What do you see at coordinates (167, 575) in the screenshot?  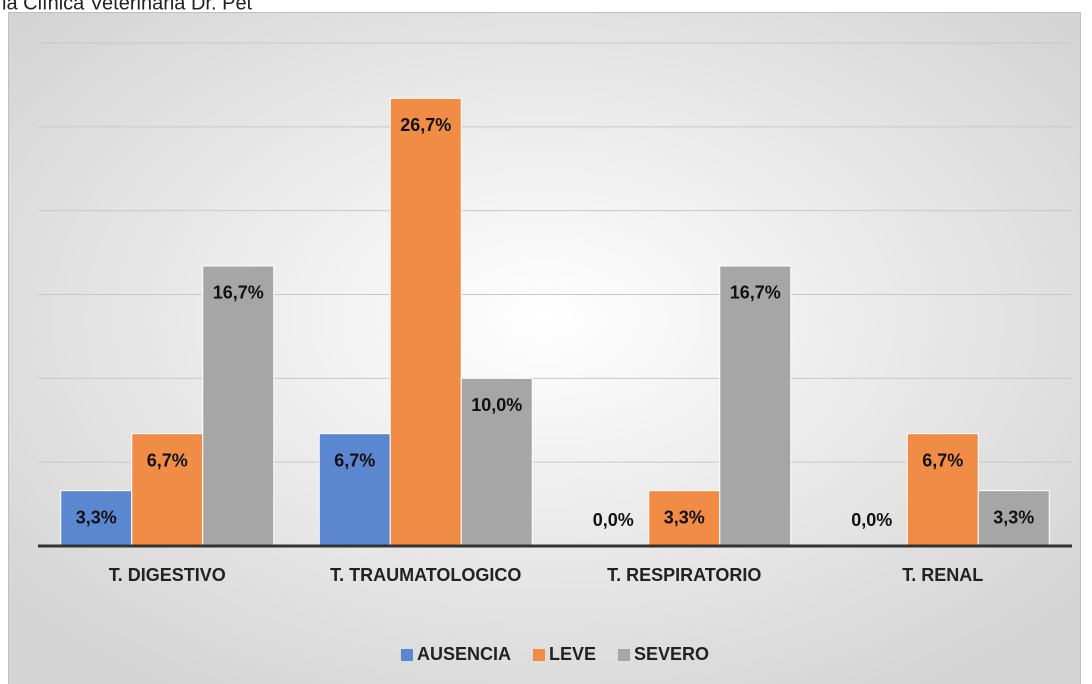 I see `x-tick-label: T. DIGESTIVO` at bounding box center [167, 575].